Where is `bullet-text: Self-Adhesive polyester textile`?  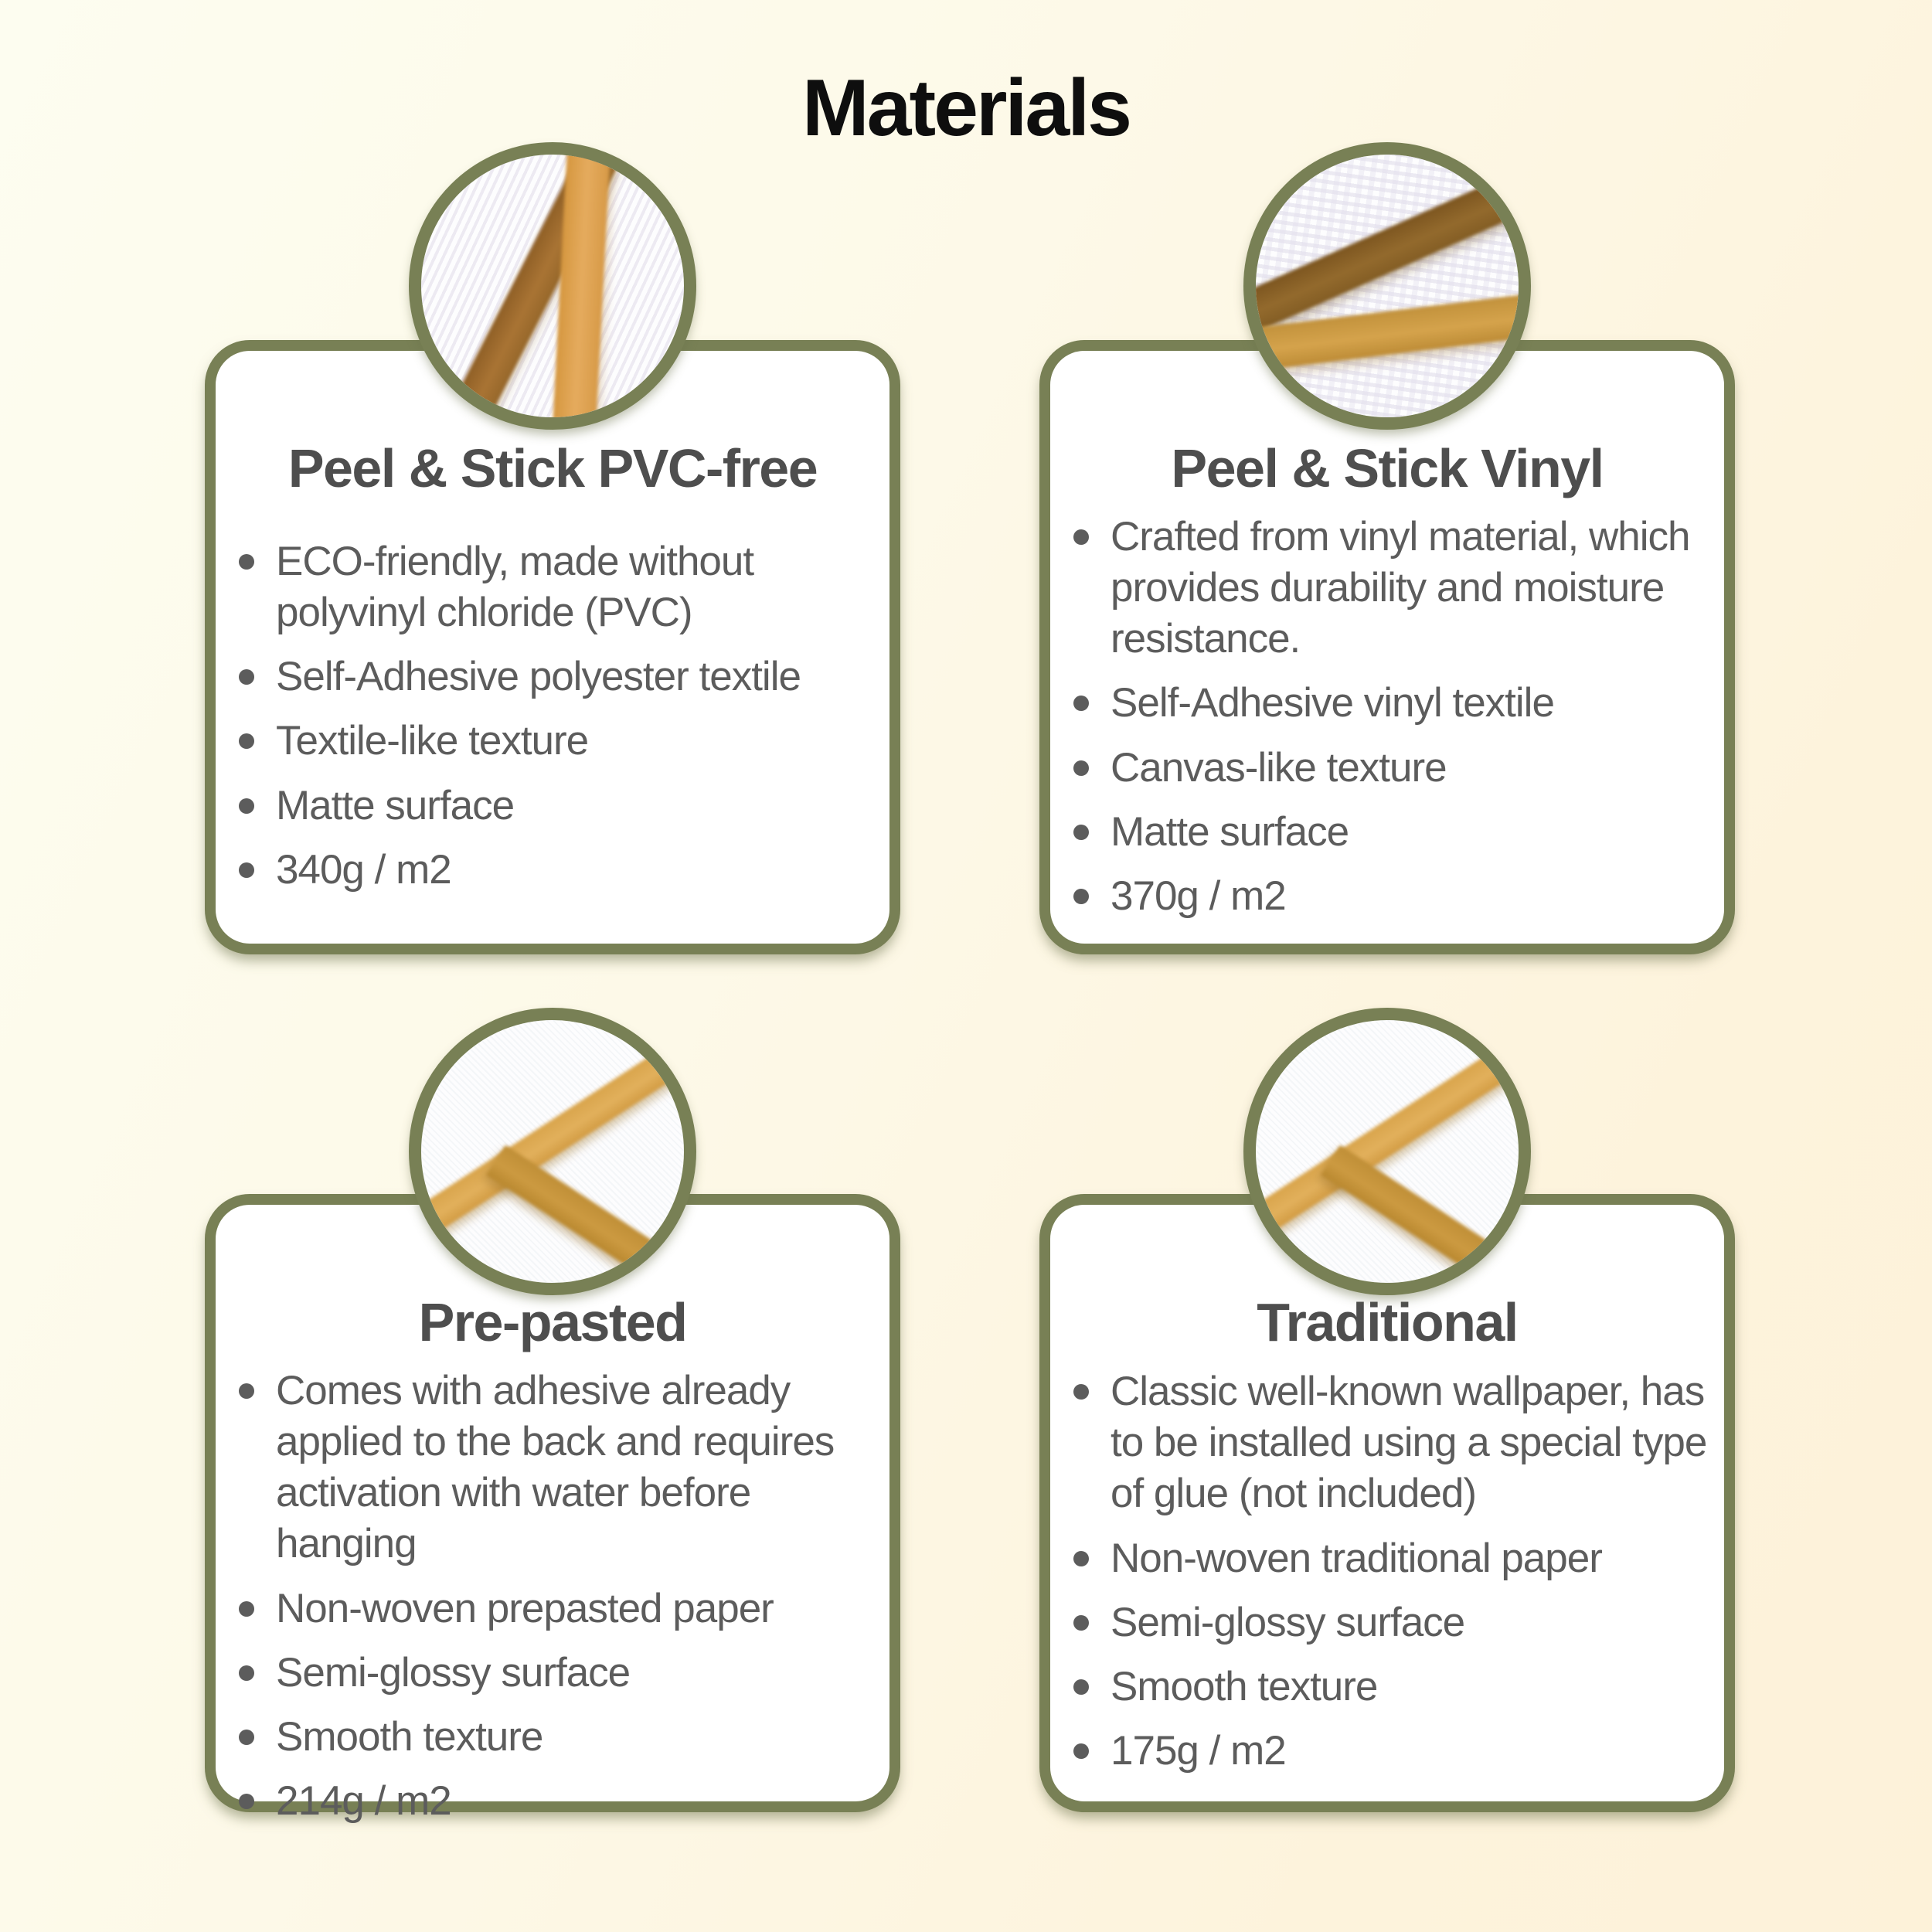 bullet-text: Self-Adhesive polyester textile is located at coordinates (539, 677).